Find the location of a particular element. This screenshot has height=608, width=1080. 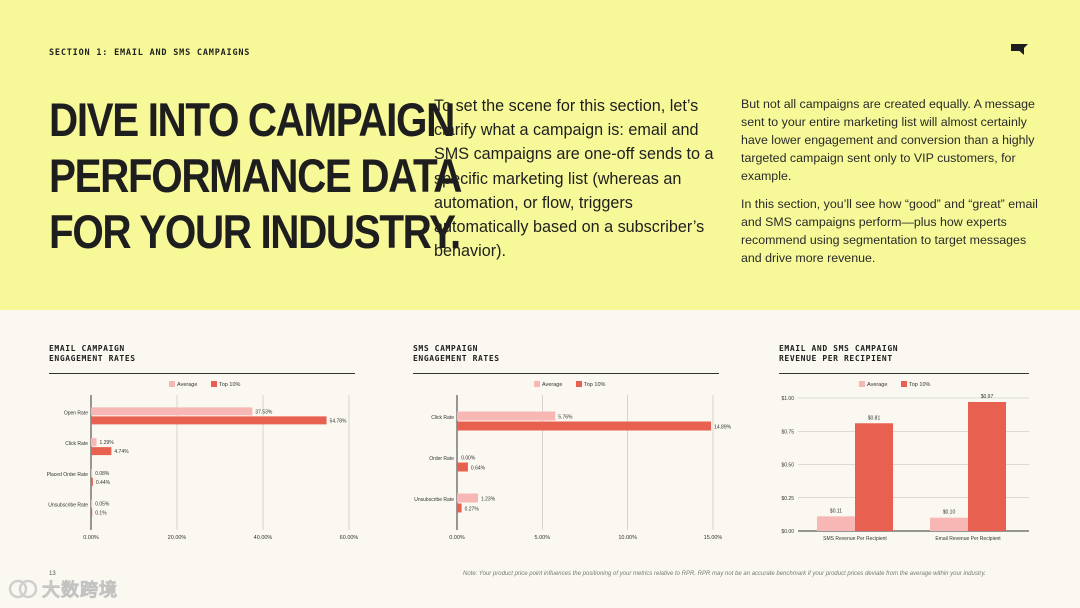

x-tick-label: 40.00% is located at coordinates (263, 538).